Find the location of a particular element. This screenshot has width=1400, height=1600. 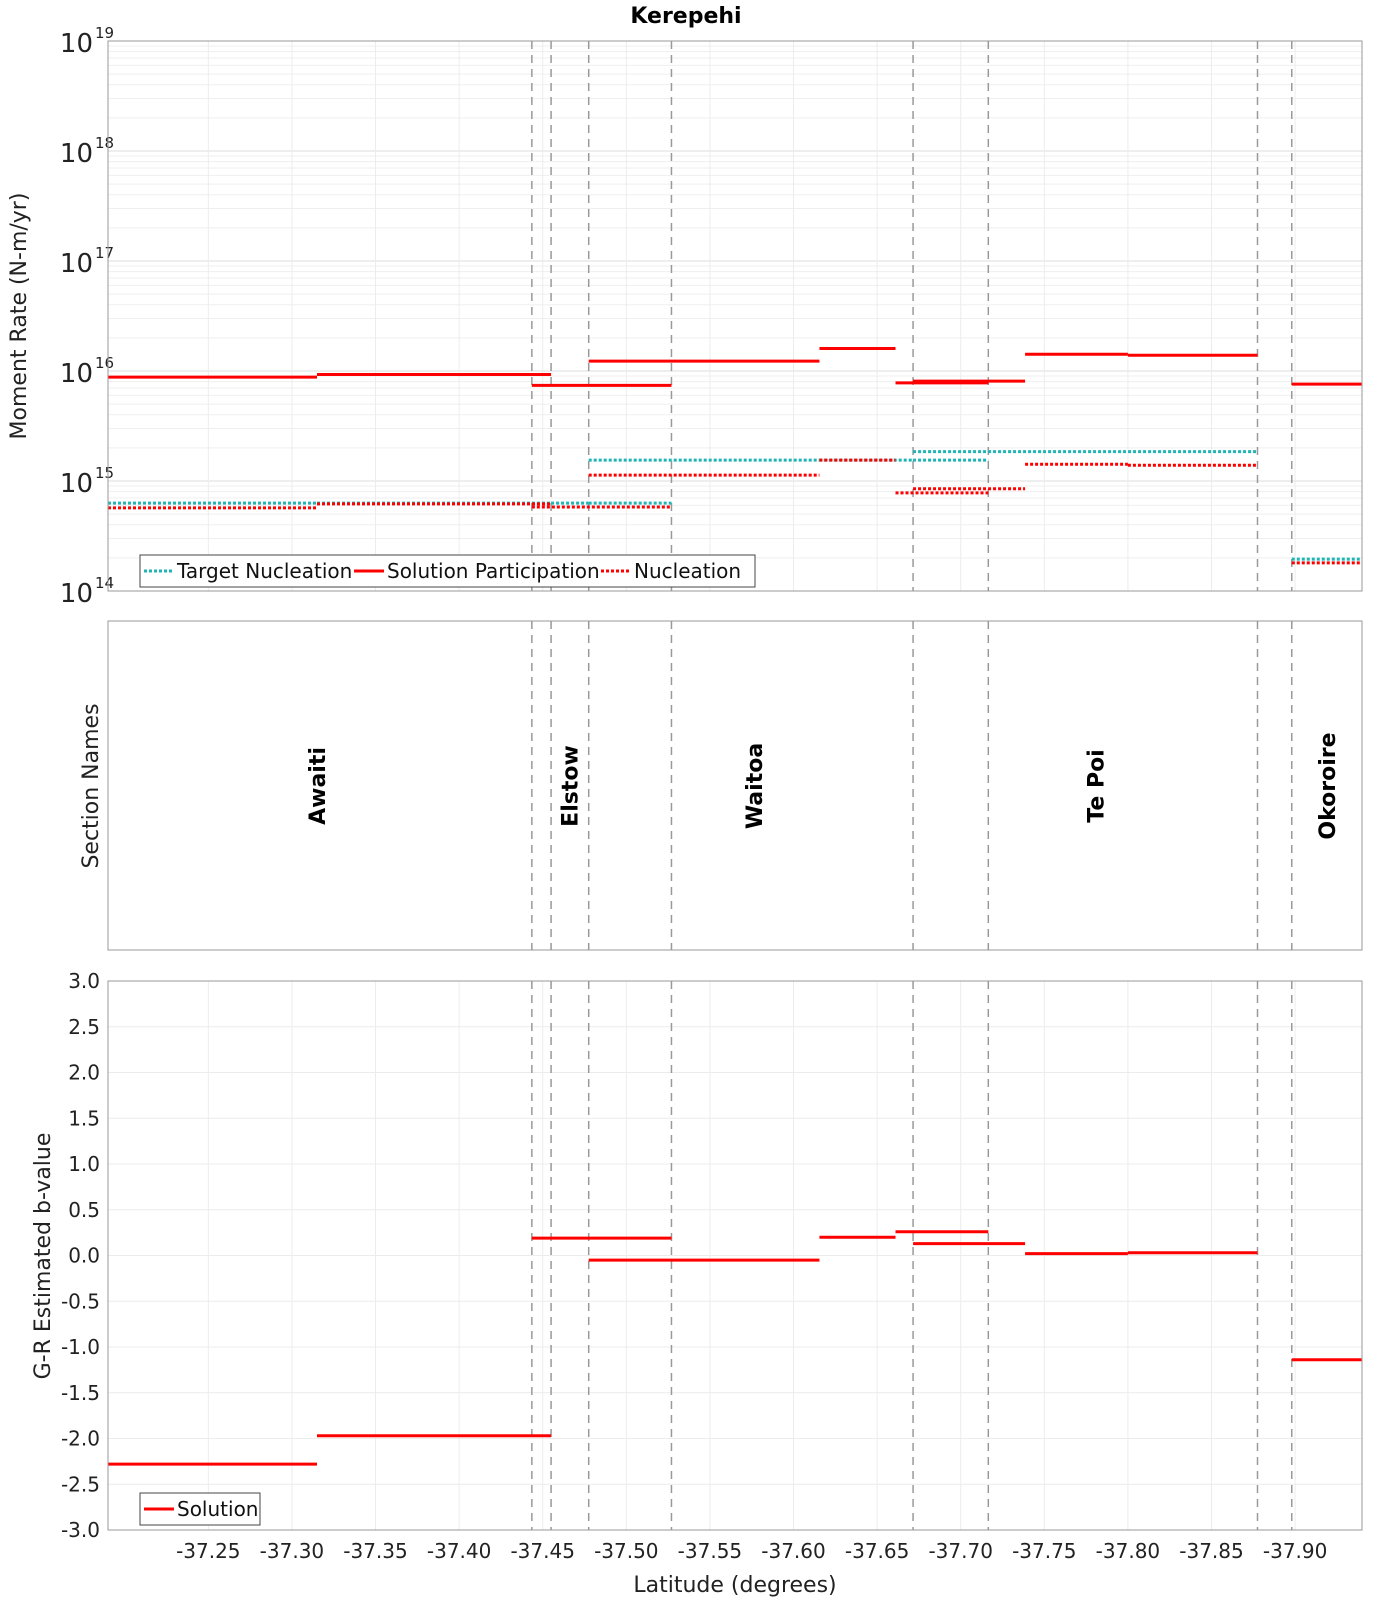

x-tick-label: -37.80 is located at coordinates (1128, 1551).